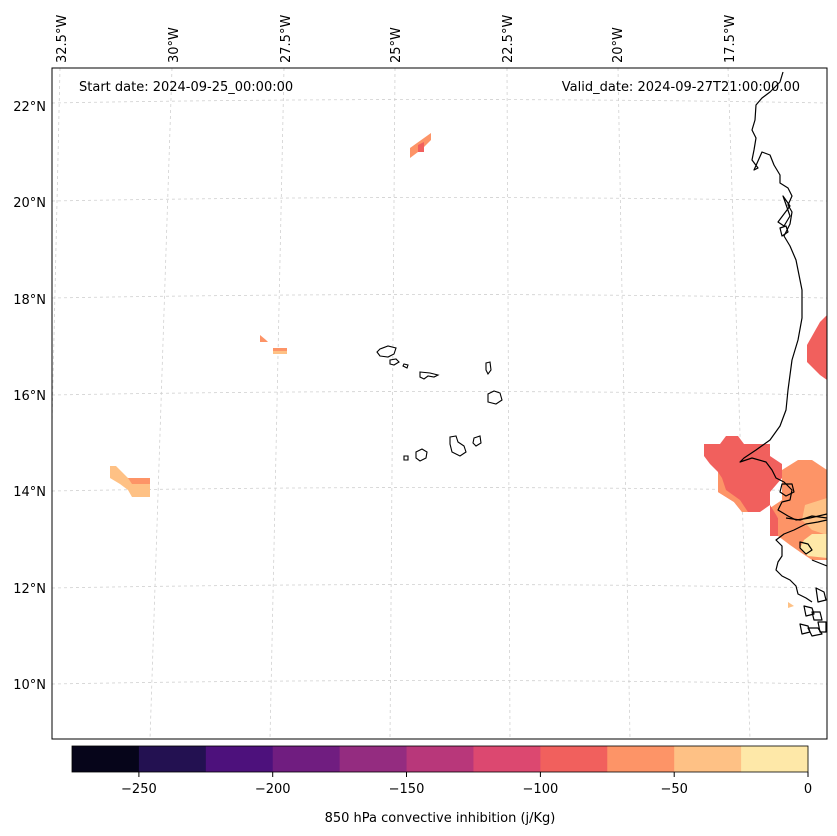 The height and width of the screenshot is (836, 837). What do you see at coordinates (733, 492) in the screenshot?
I see `cin-patch-coast-ring-outer` at bounding box center [733, 492].